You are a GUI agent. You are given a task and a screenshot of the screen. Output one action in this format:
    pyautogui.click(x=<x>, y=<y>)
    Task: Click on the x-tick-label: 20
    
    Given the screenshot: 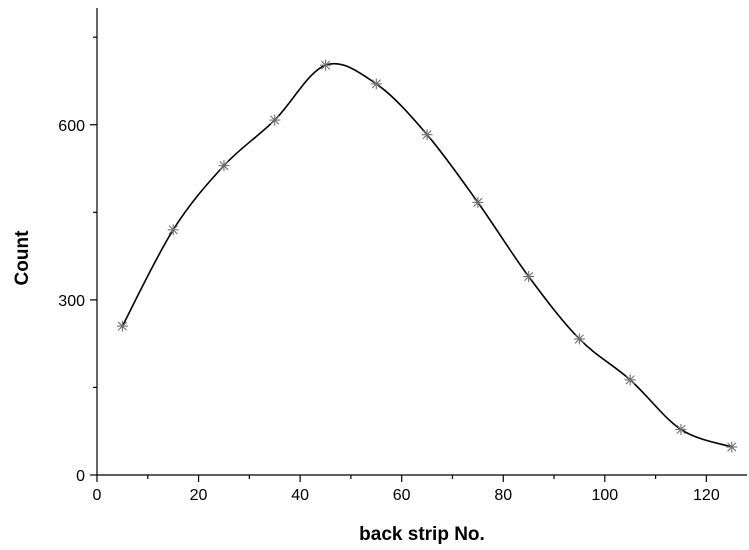 What is the action you would take?
    pyautogui.click(x=199, y=495)
    